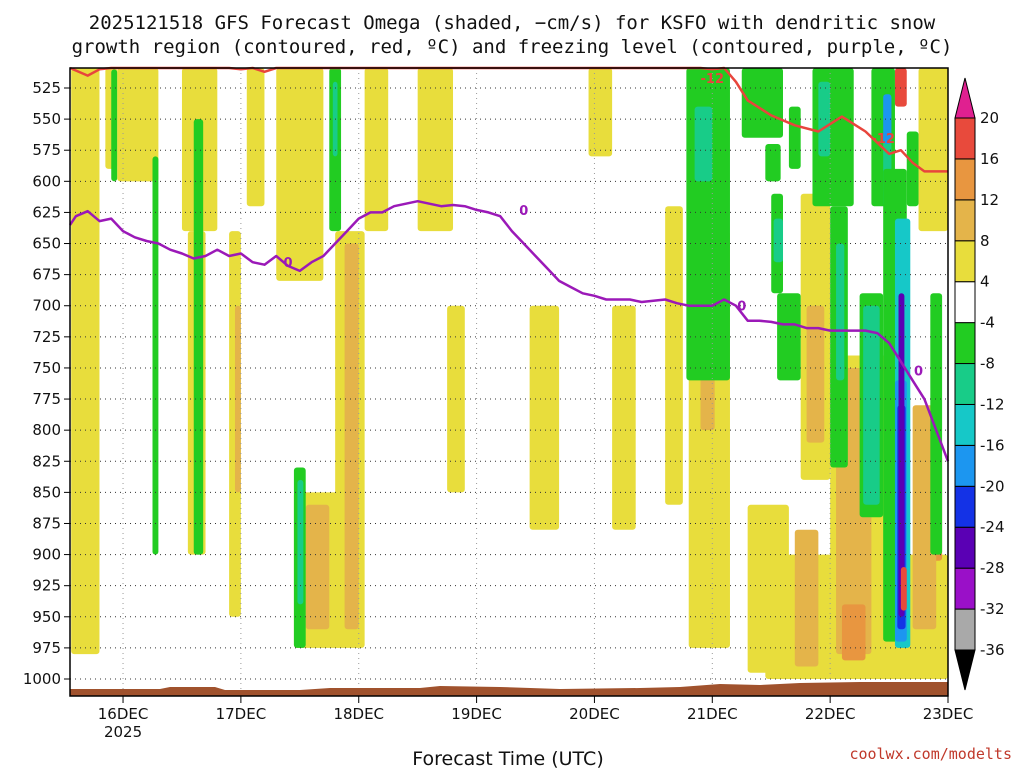  I want to click on y-tick-label: 900, so click(46, 555).